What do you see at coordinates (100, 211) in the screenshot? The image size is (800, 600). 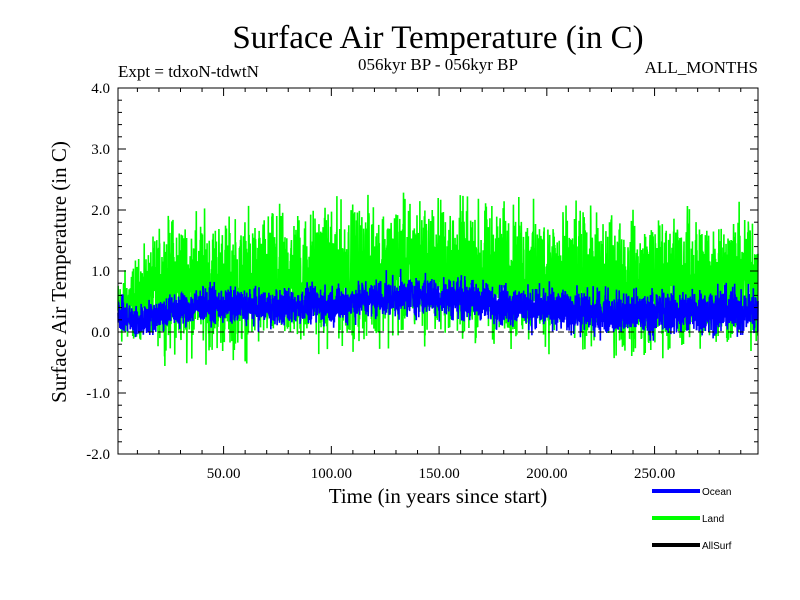 I see `y-tick-label: 2.0` at bounding box center [100, 211].